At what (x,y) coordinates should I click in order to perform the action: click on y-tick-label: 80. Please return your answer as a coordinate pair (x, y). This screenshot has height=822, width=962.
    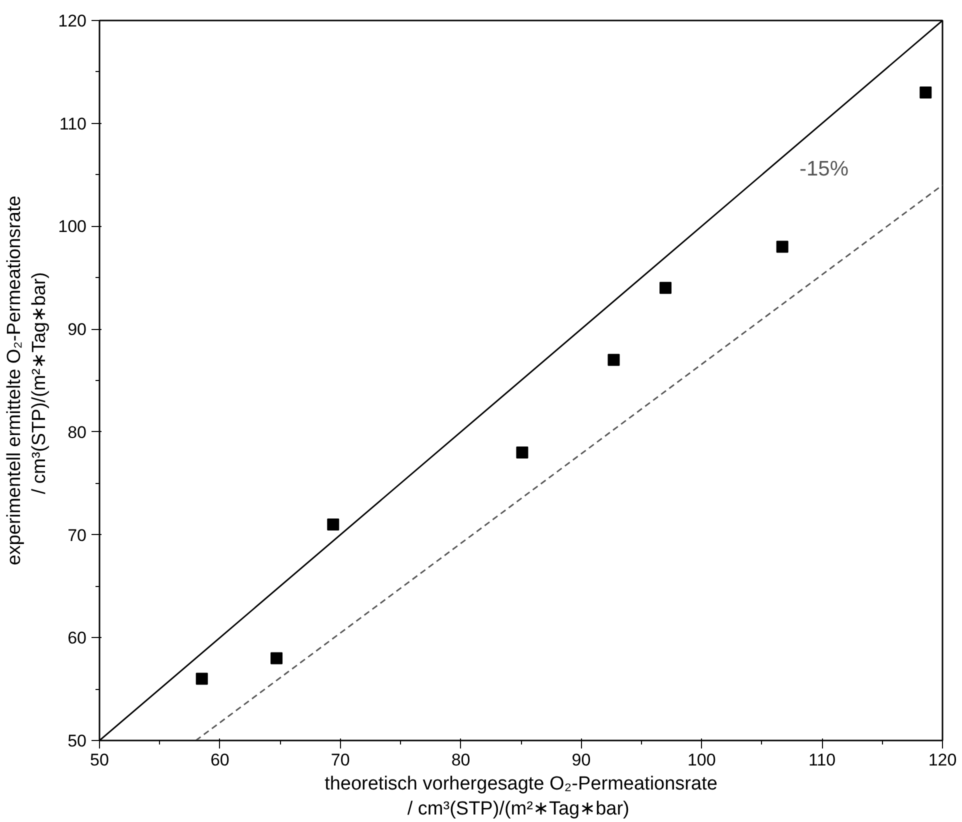
    Looking at the image, I should click on (77, 432).